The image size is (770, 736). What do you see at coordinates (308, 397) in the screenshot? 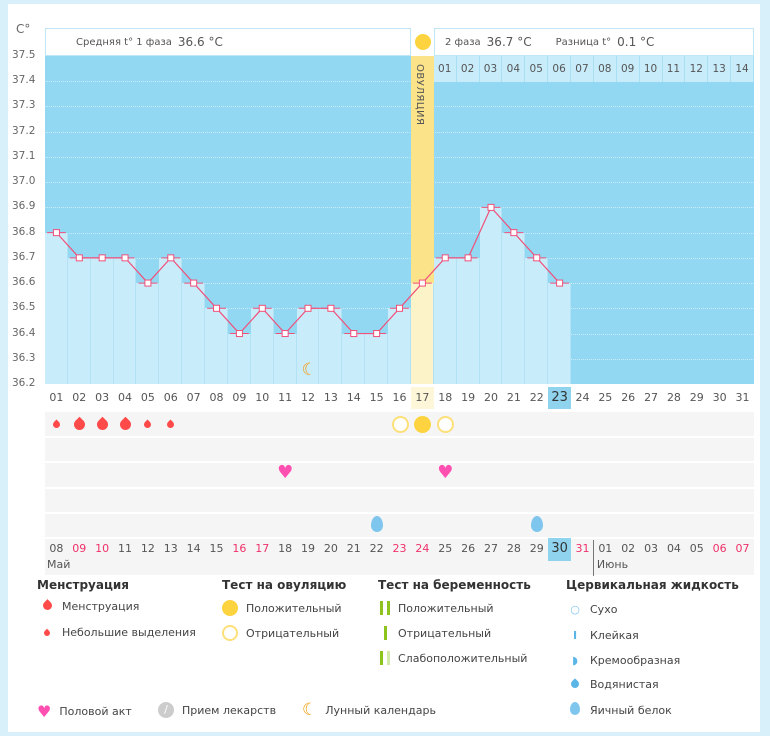
I see `cycle-day-number: 12` at bounding box center [308, 397].